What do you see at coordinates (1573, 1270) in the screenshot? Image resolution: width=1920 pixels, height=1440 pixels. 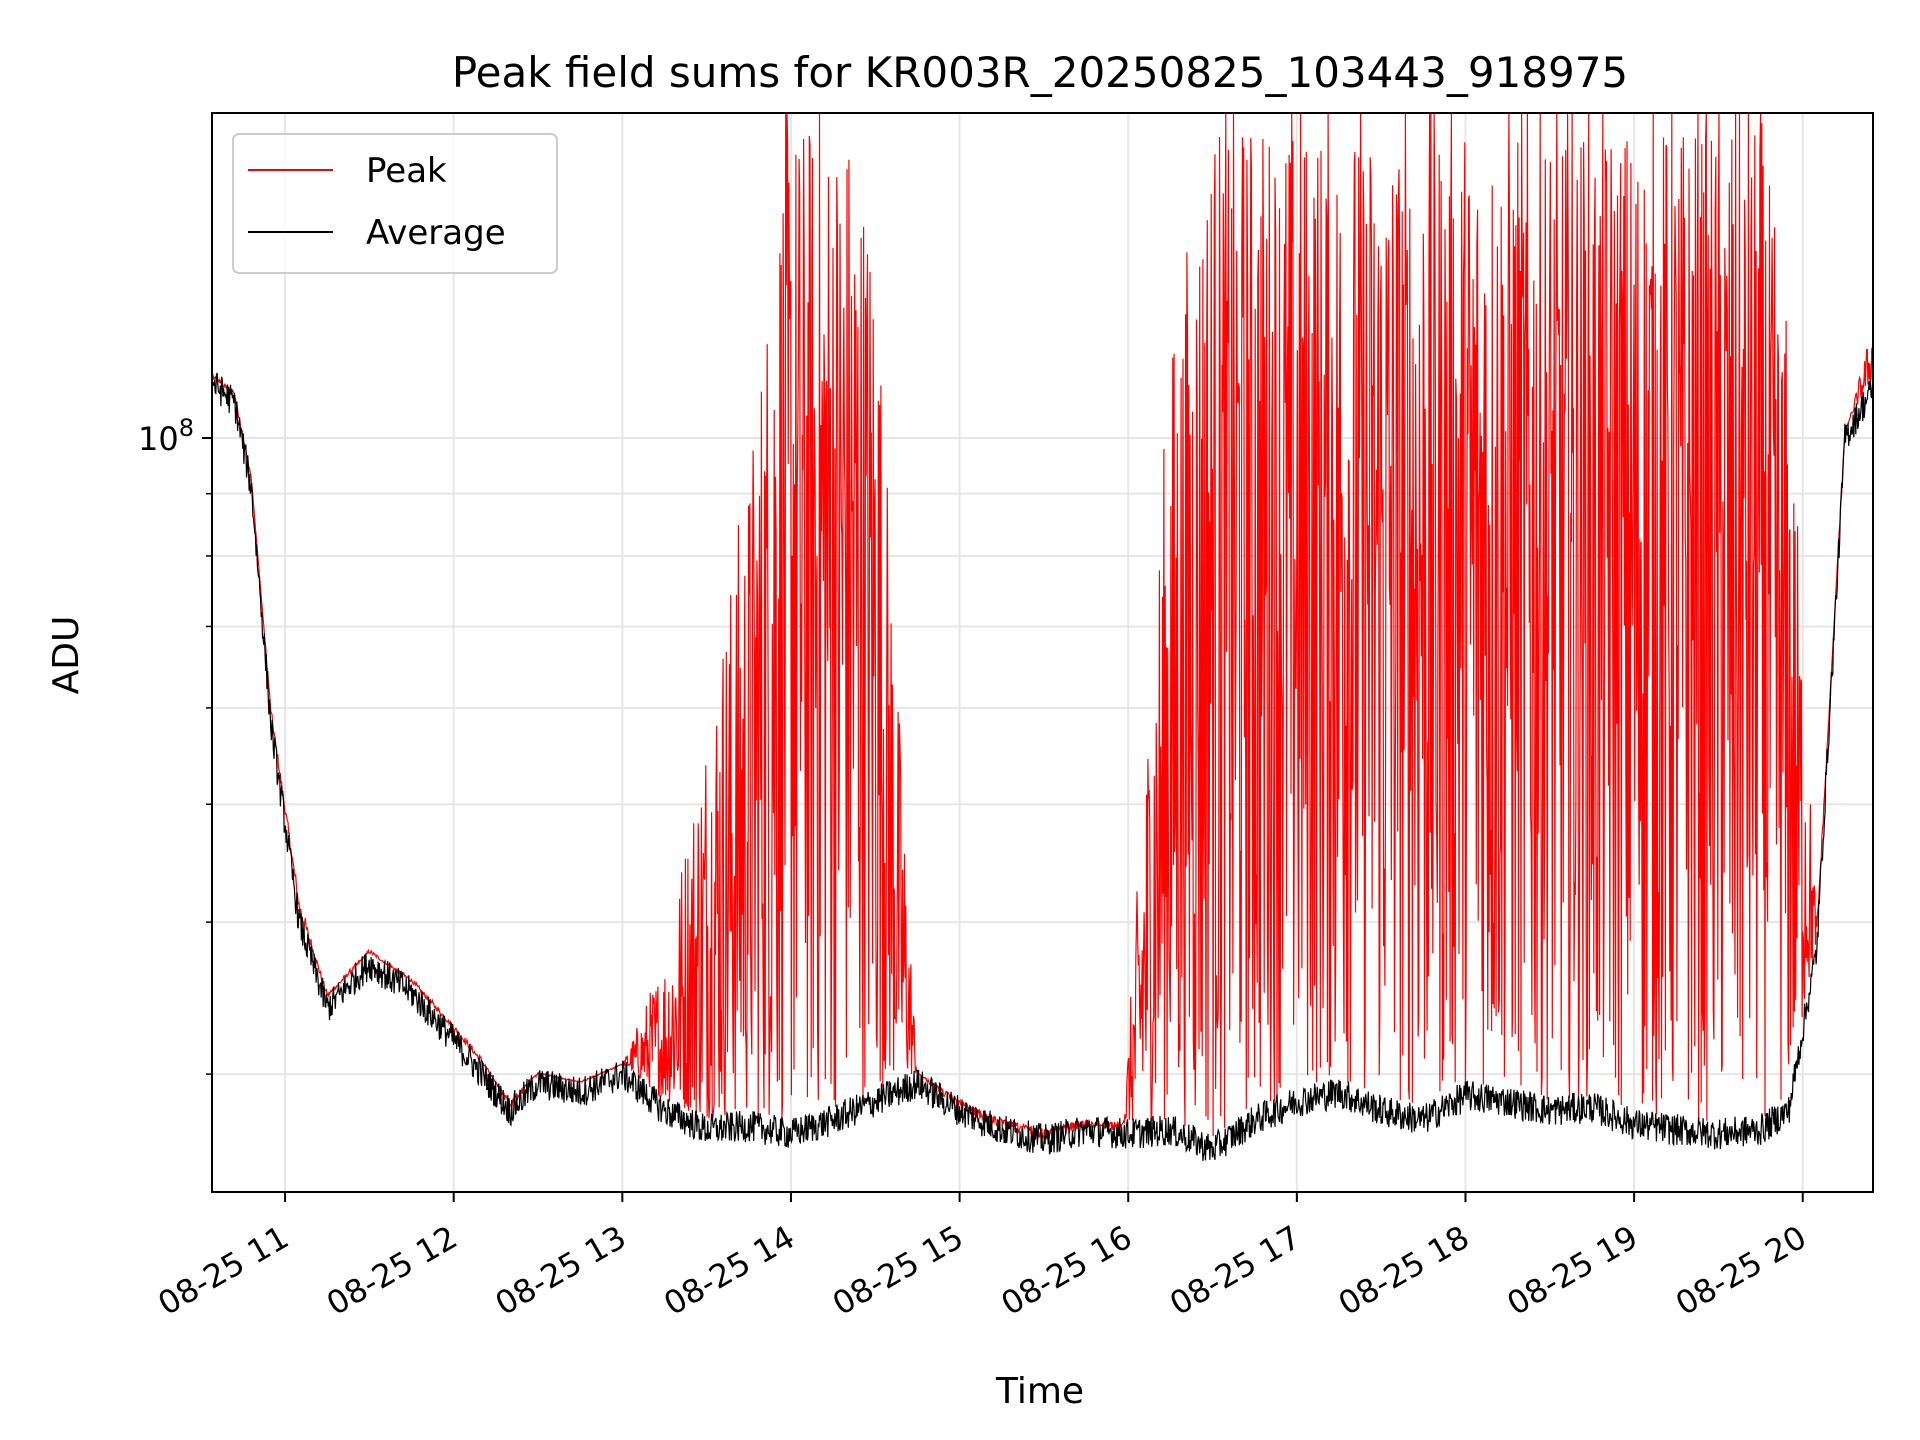 I see `x-tick-label: 08-25 19` at bounding box center [1573, 1270].